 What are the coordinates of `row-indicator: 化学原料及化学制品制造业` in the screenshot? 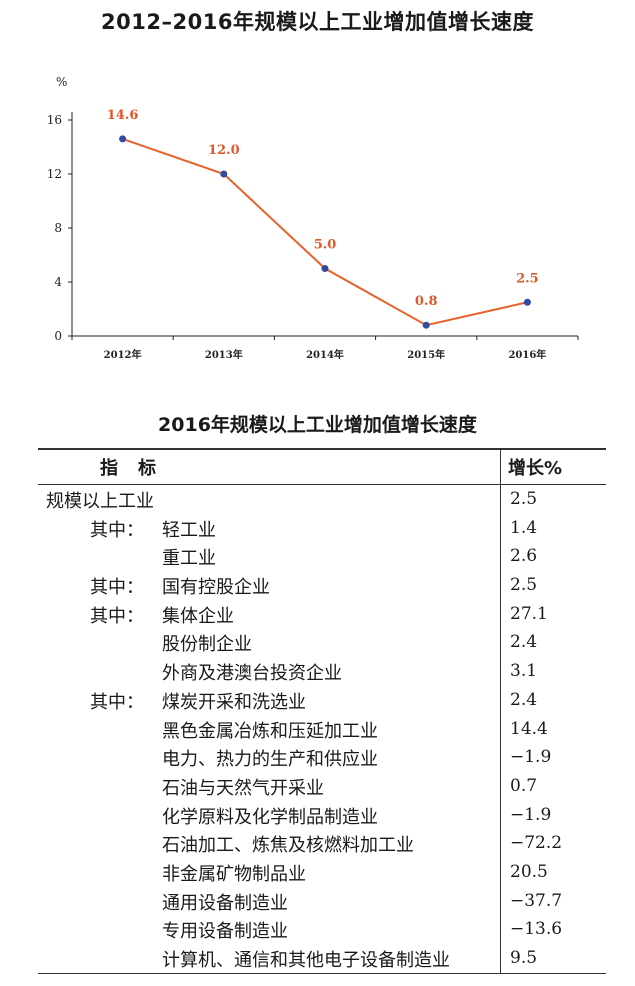 It's located at (270, 817).